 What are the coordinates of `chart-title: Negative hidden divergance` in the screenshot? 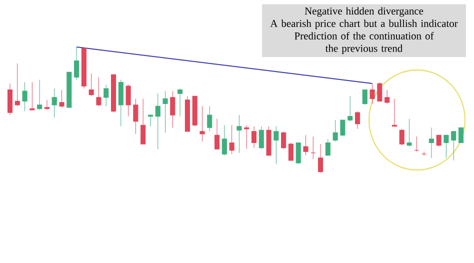 It's located at (364, 12).